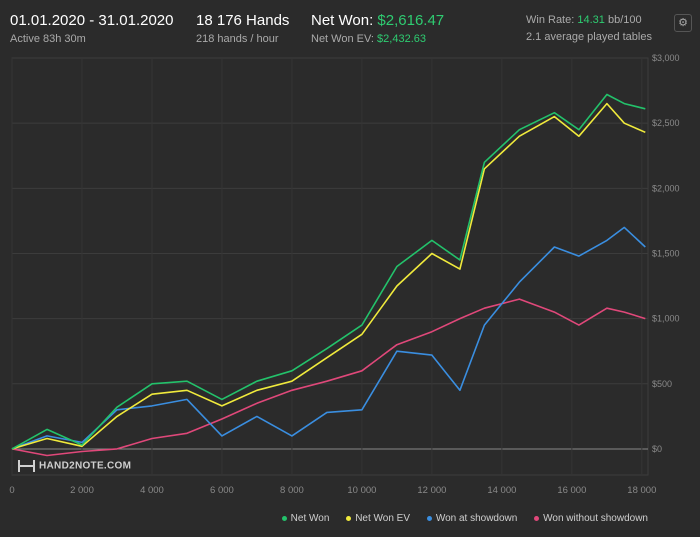 The width and height of the screenshot is (700, 537). I want to click on y-tick-label: $3,000, so click(666, 58).